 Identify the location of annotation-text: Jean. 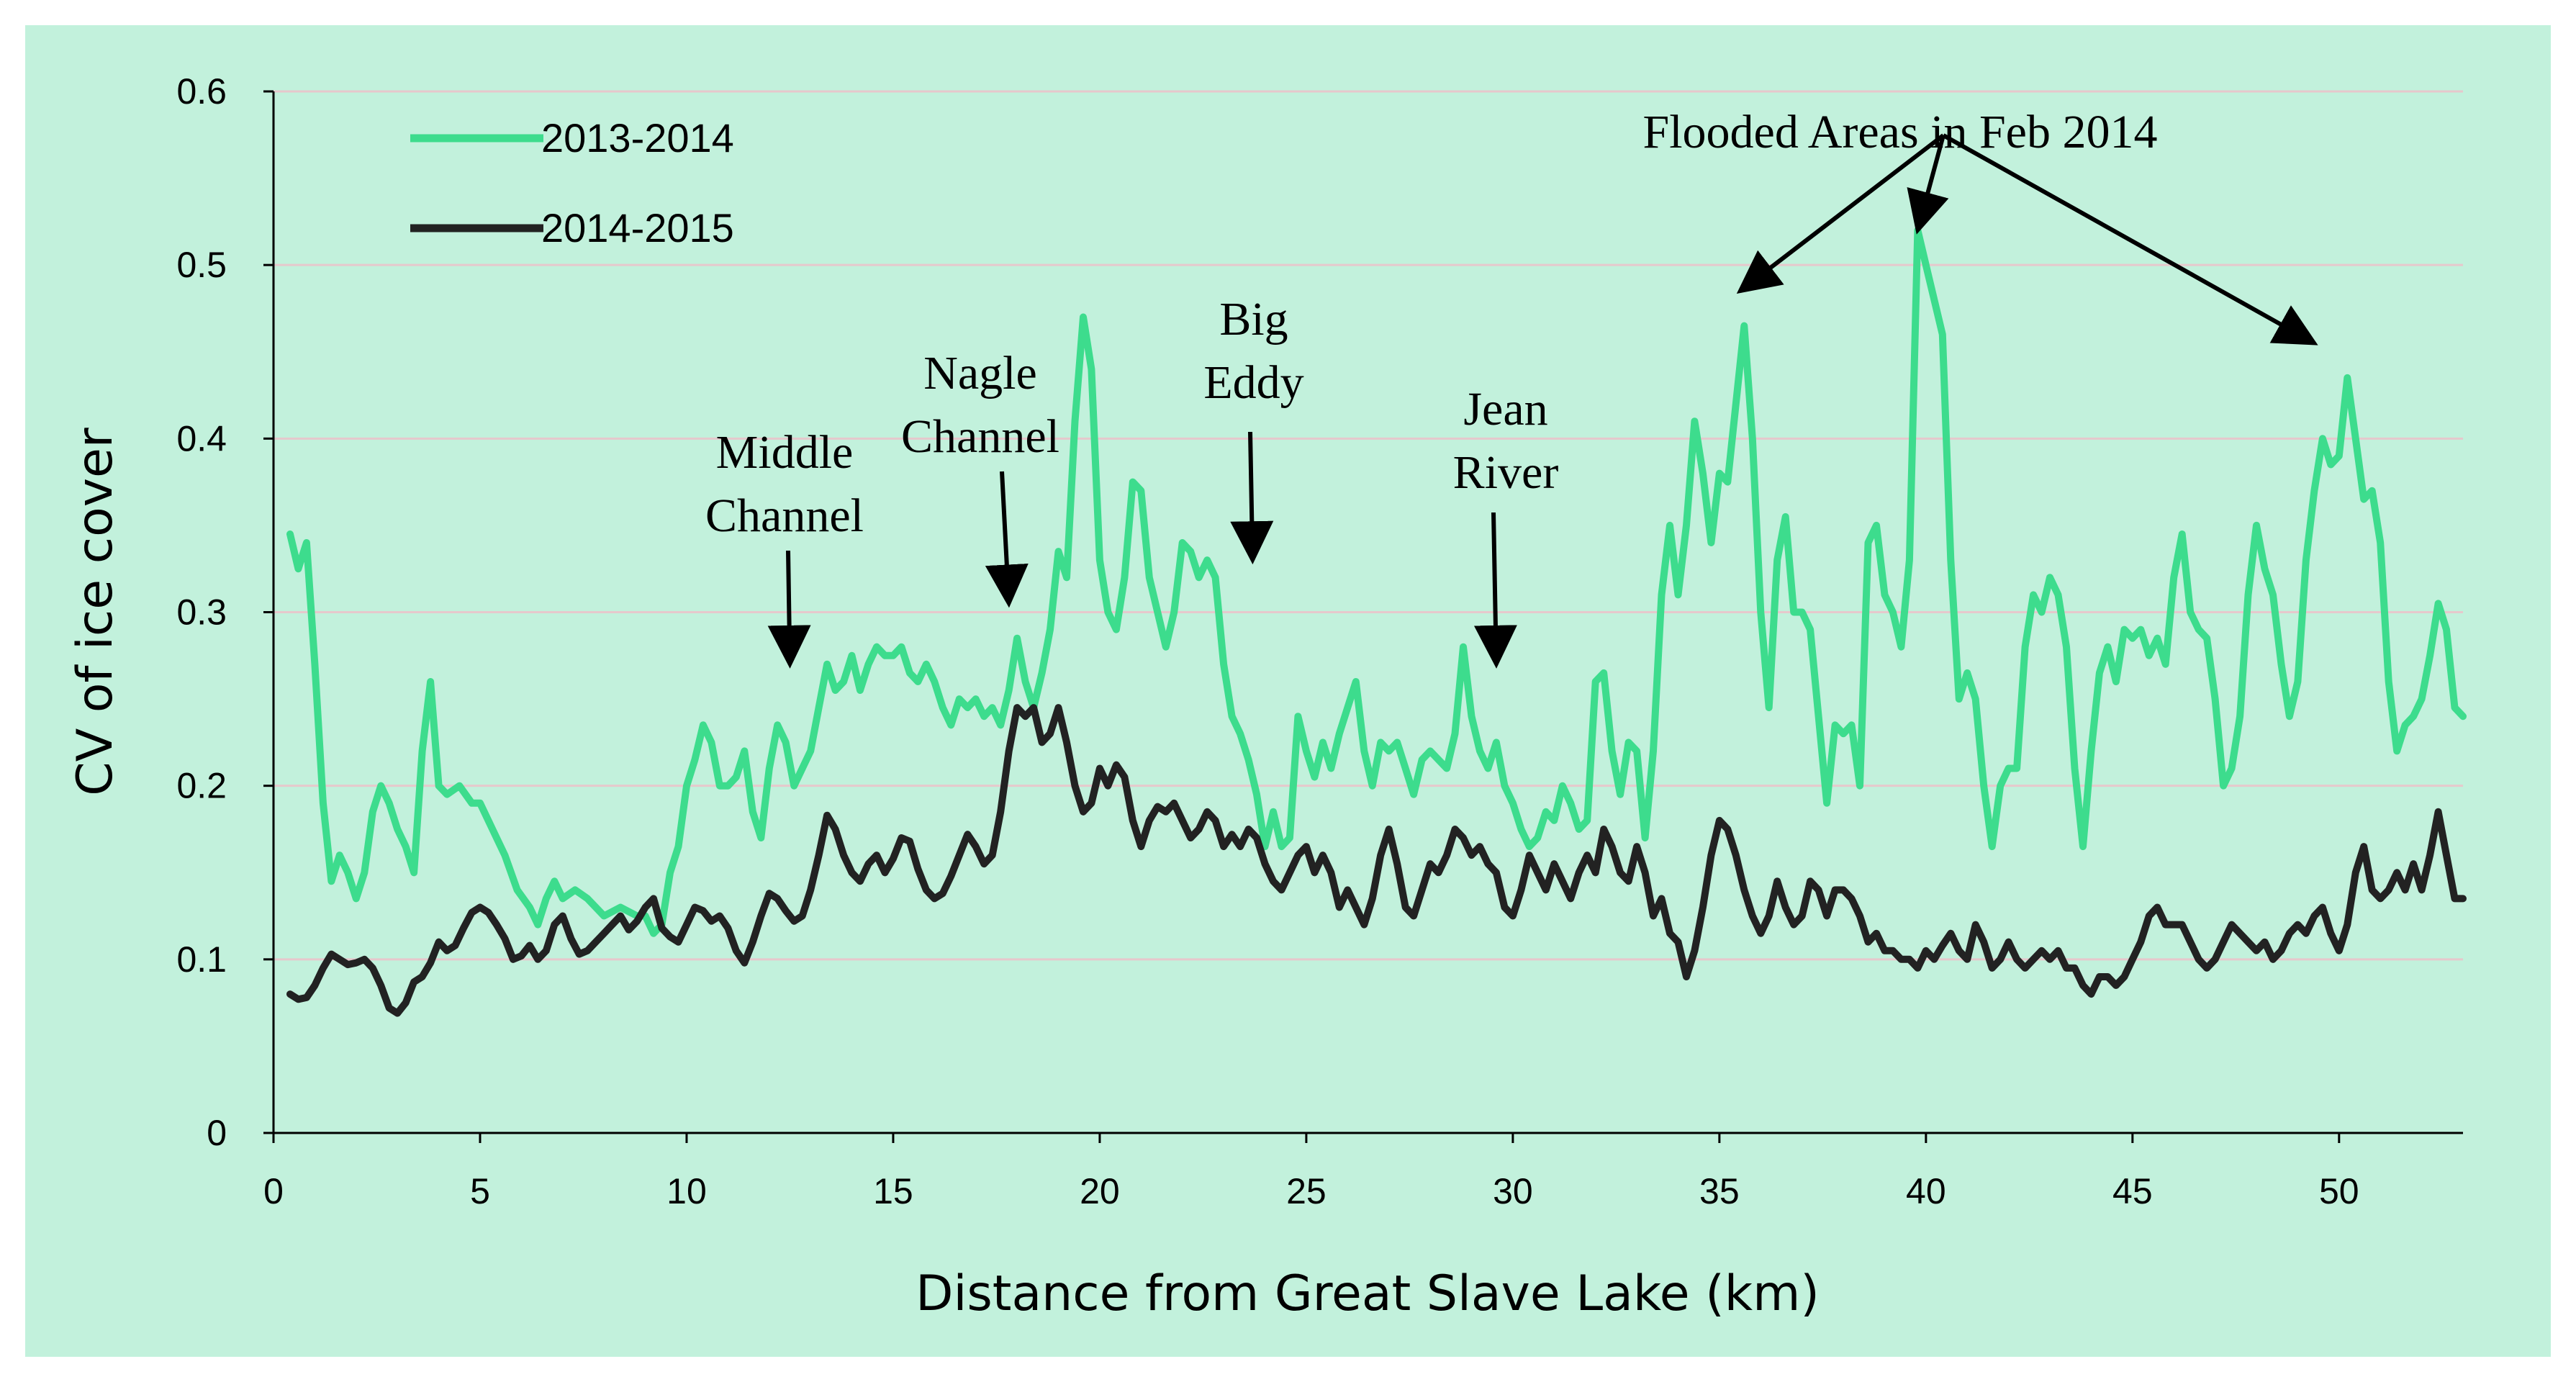
(1505, 409).